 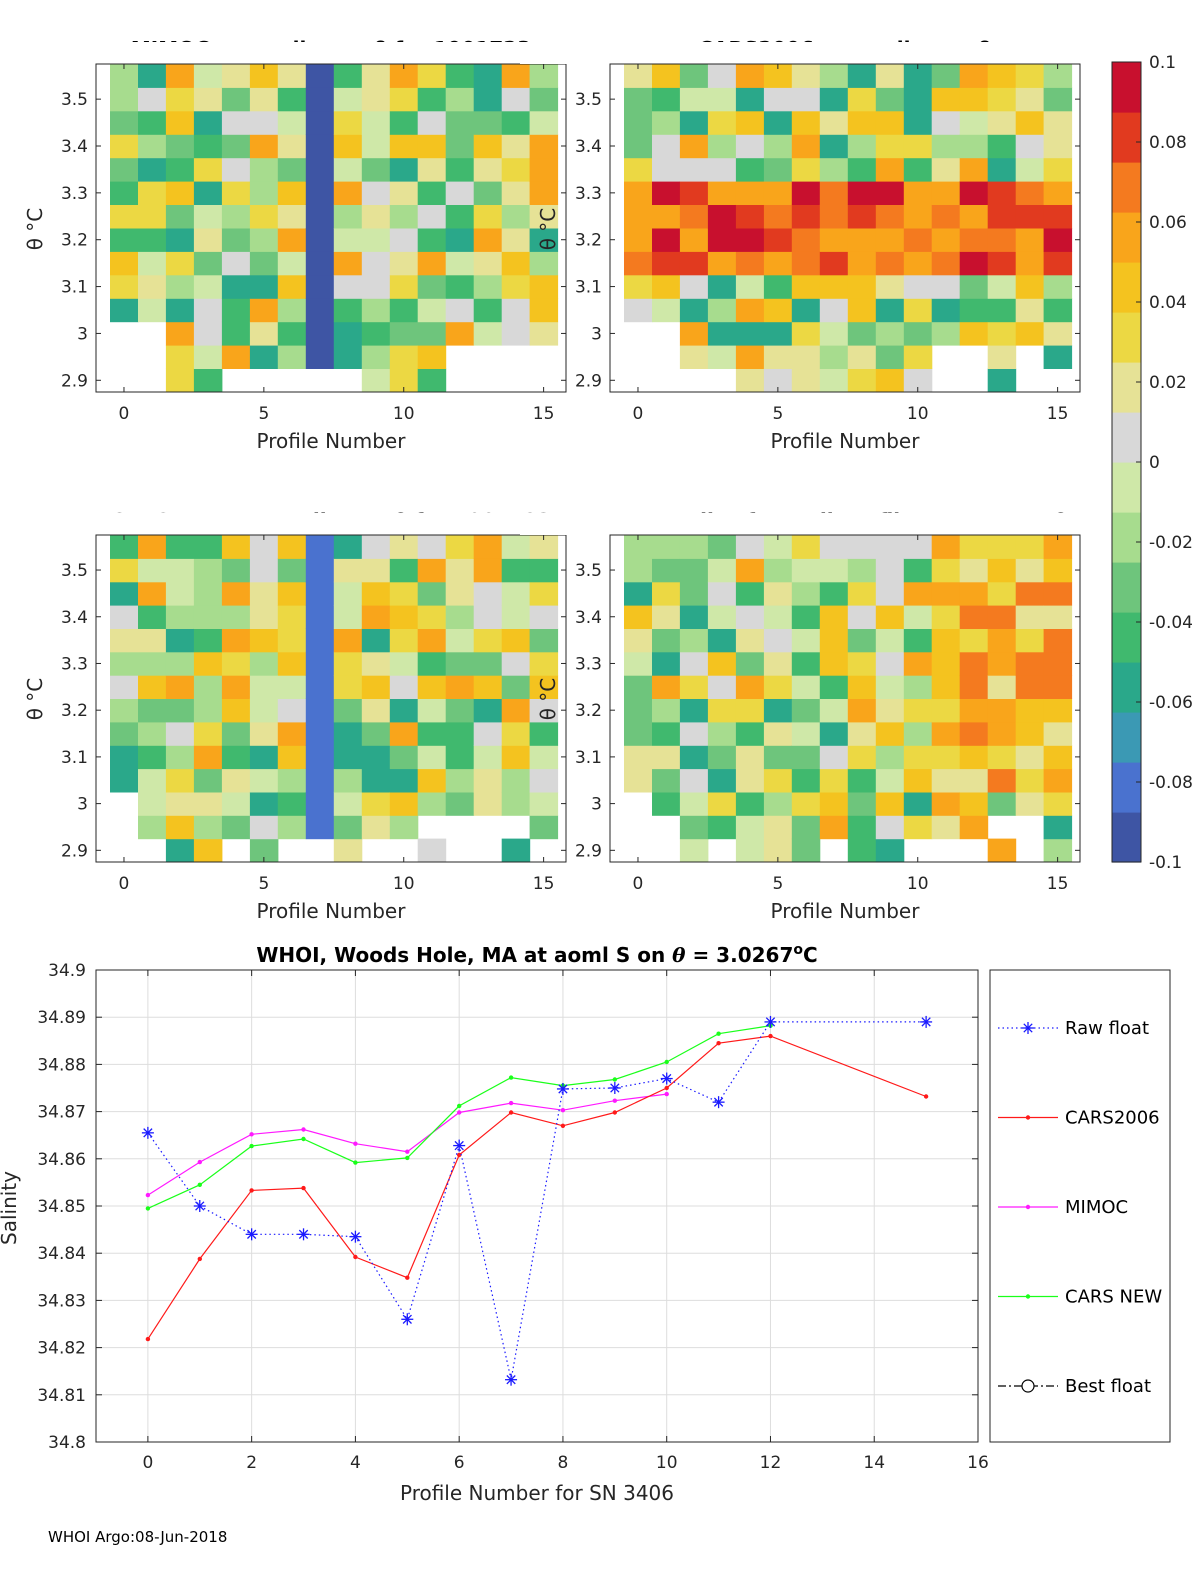 I want to click on legend-label: CARS2006, so click(x=1112, y=1118).